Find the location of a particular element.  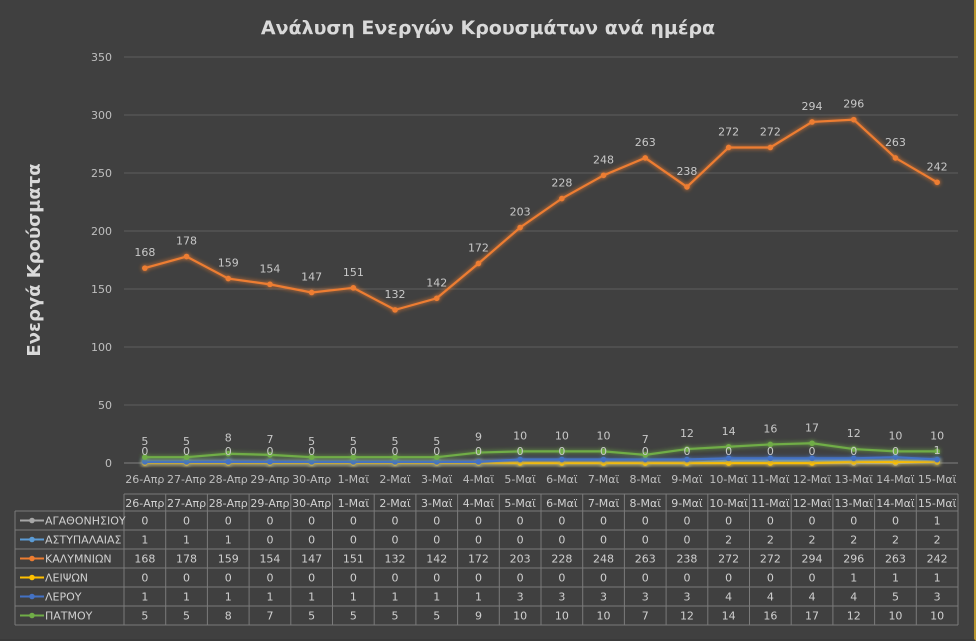

data-label: 168 is located at coordinates (144, 252).